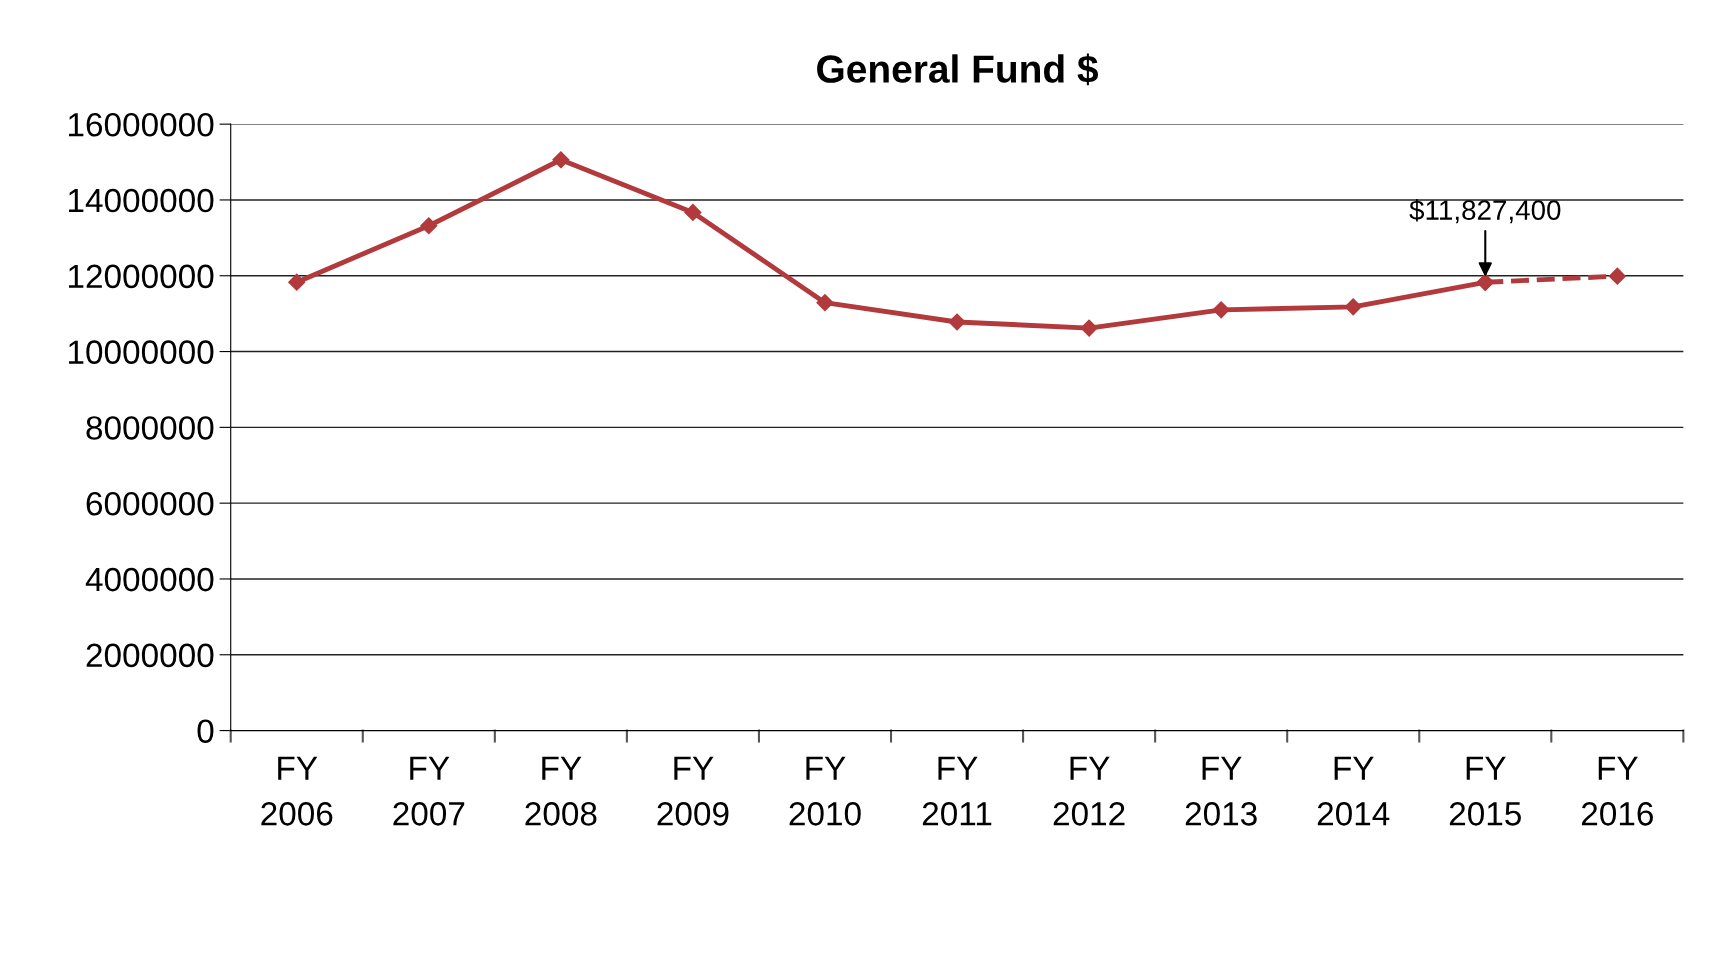 The image size is (1709, 955). I want to click on y-tick-label: 10000000, so click(141, 352).